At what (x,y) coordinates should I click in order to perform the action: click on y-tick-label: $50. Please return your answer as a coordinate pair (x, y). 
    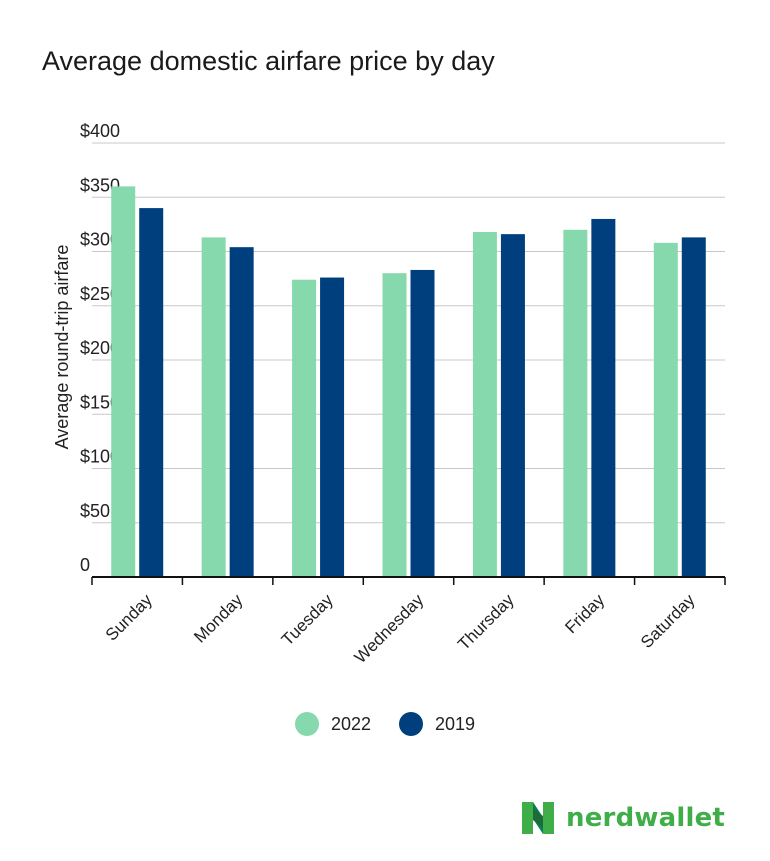
    Looking at the image, I should click on (95, 511).